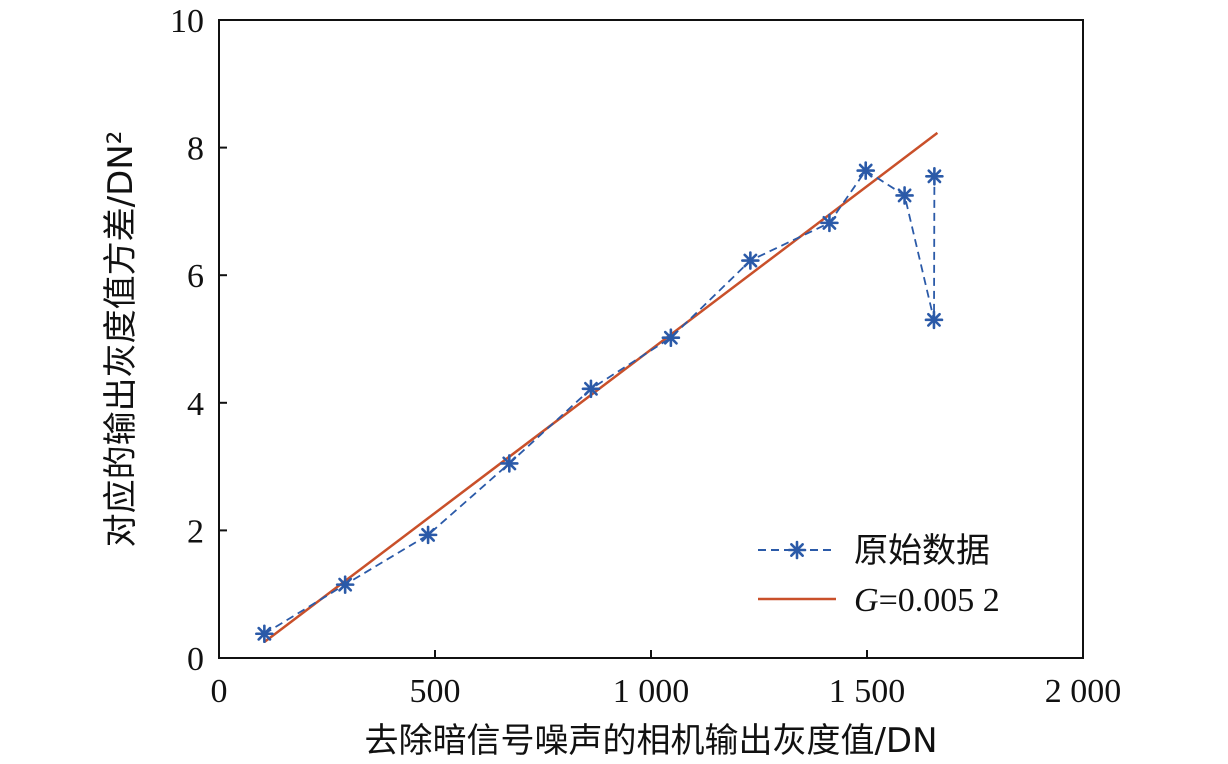 This screenshot has height=764, width=1228. Describe the element at coordinates (195, 404) in the screenshot. I see `y-tick-label: 4` at that location.